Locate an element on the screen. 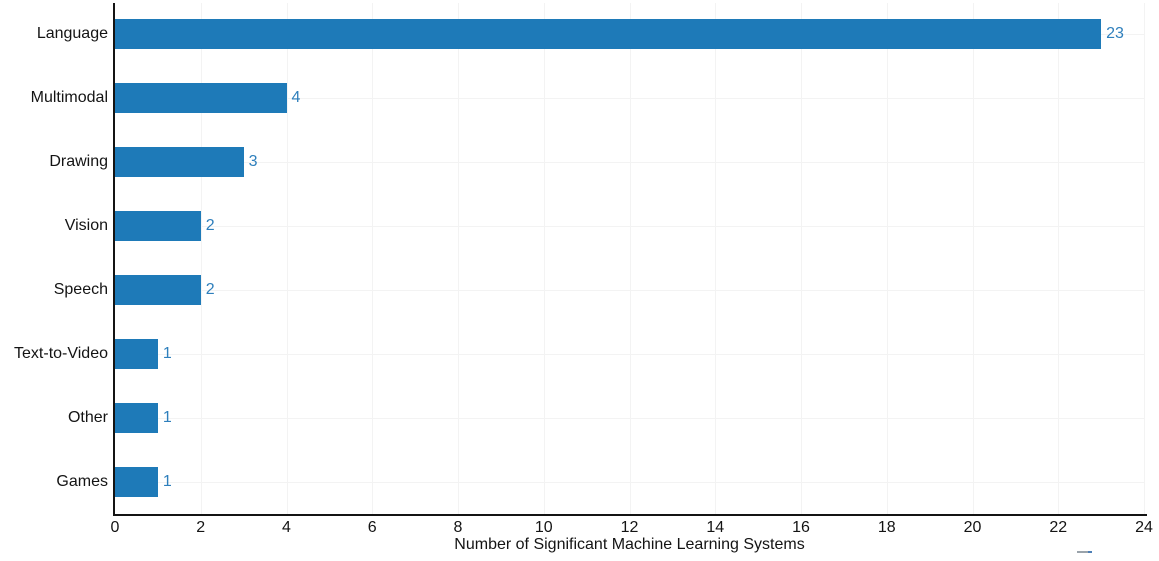  row-gridline-multimodal is located at coordinates (629, 98).